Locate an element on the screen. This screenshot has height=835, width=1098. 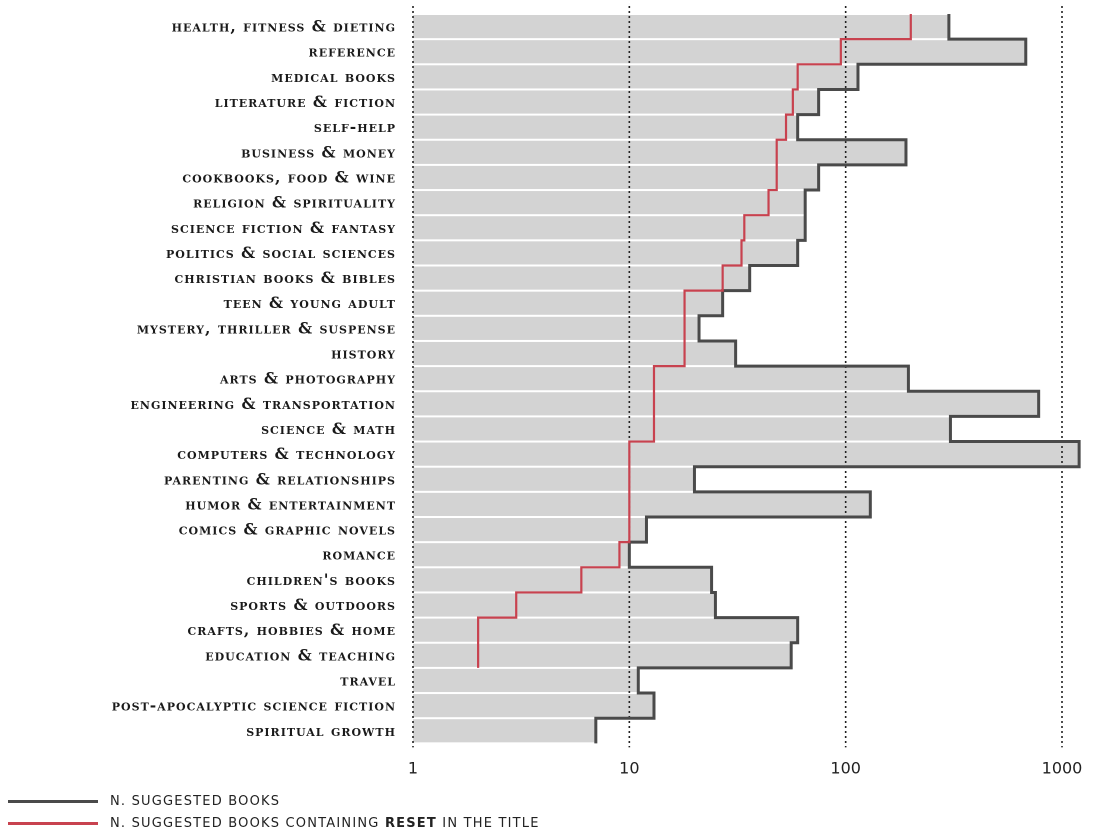
category-label: post-apocalyptic science fiction is located at coordinates (254, 705).